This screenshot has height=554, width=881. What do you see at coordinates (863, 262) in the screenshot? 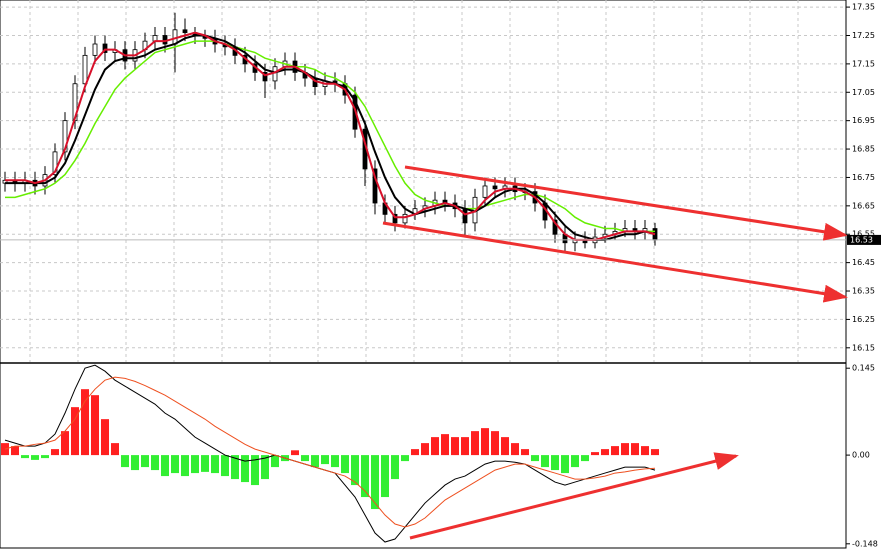
I see `y-tick-label: 16.45` at bounding box center [863, 262].